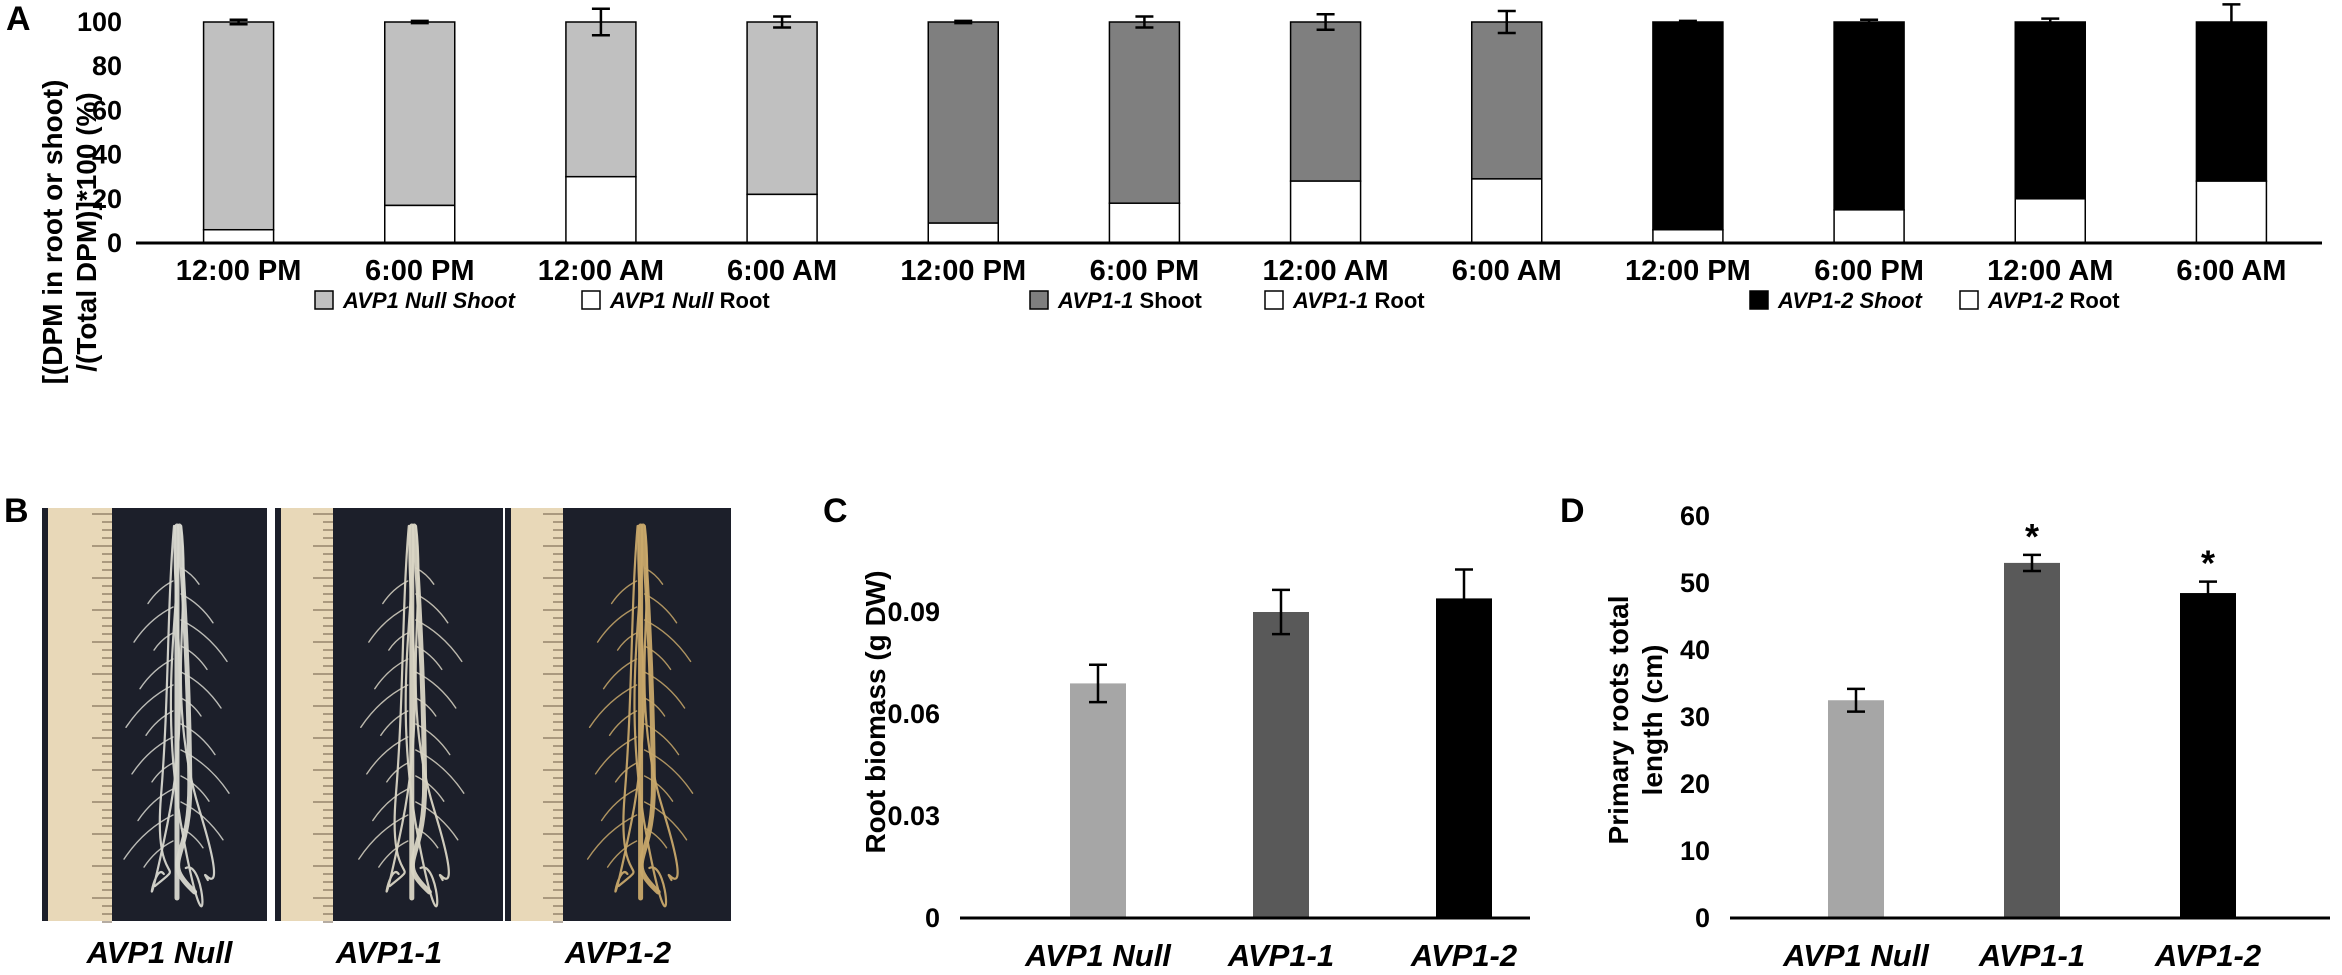 The height and width of the screenshot is (975, 2342). I want to click on chart-d-ytick: 60, so click(1695, 516).